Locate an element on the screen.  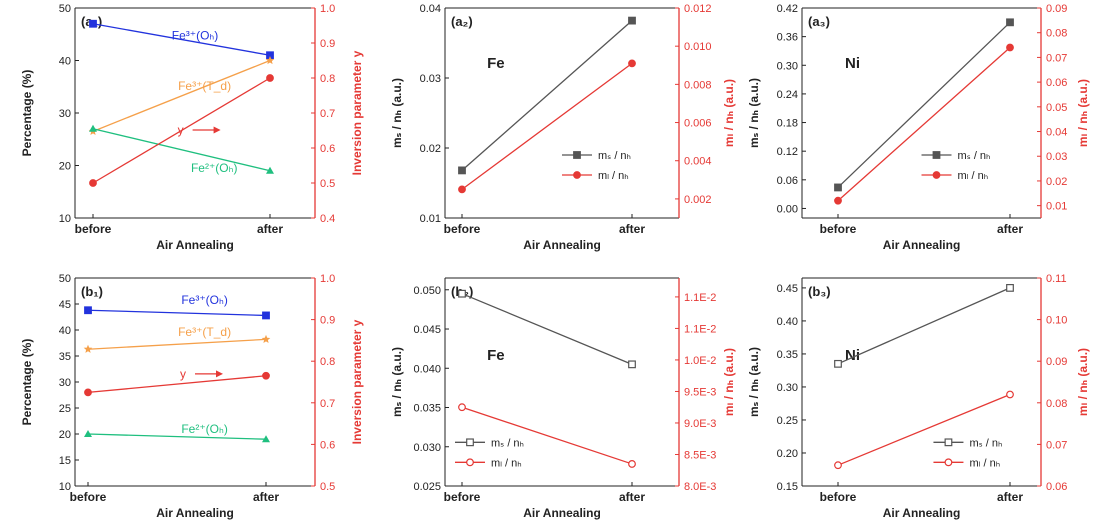
left-y-tick-label: 0.040 is located at coordinates (427, 369).